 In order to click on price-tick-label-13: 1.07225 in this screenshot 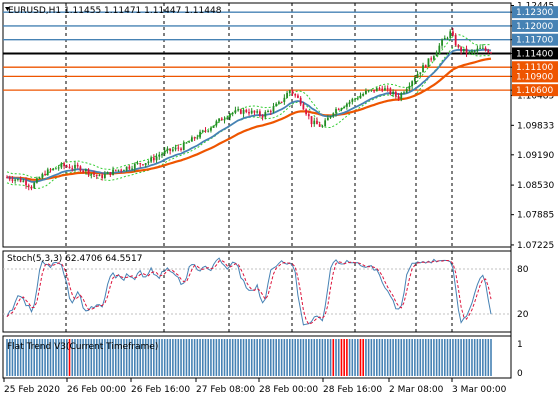, I will do `click(535, 246)`.